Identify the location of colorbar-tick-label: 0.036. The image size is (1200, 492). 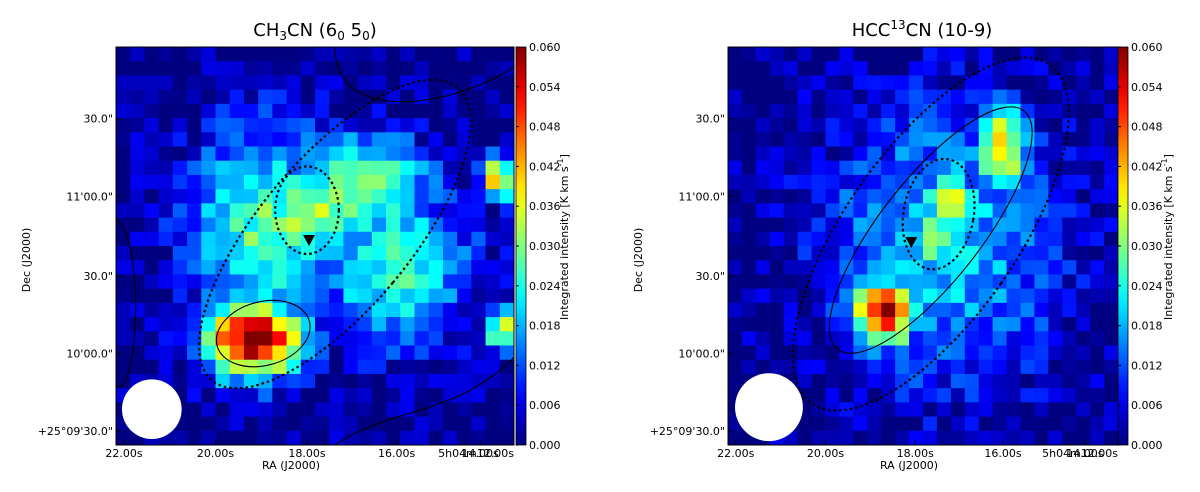
(545, 206).